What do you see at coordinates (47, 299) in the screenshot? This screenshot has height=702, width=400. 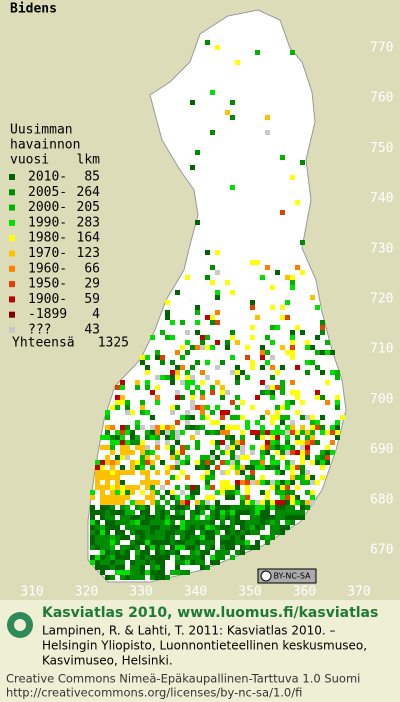 I see `legend-label: 1900-` at bounding box center [47, 299].